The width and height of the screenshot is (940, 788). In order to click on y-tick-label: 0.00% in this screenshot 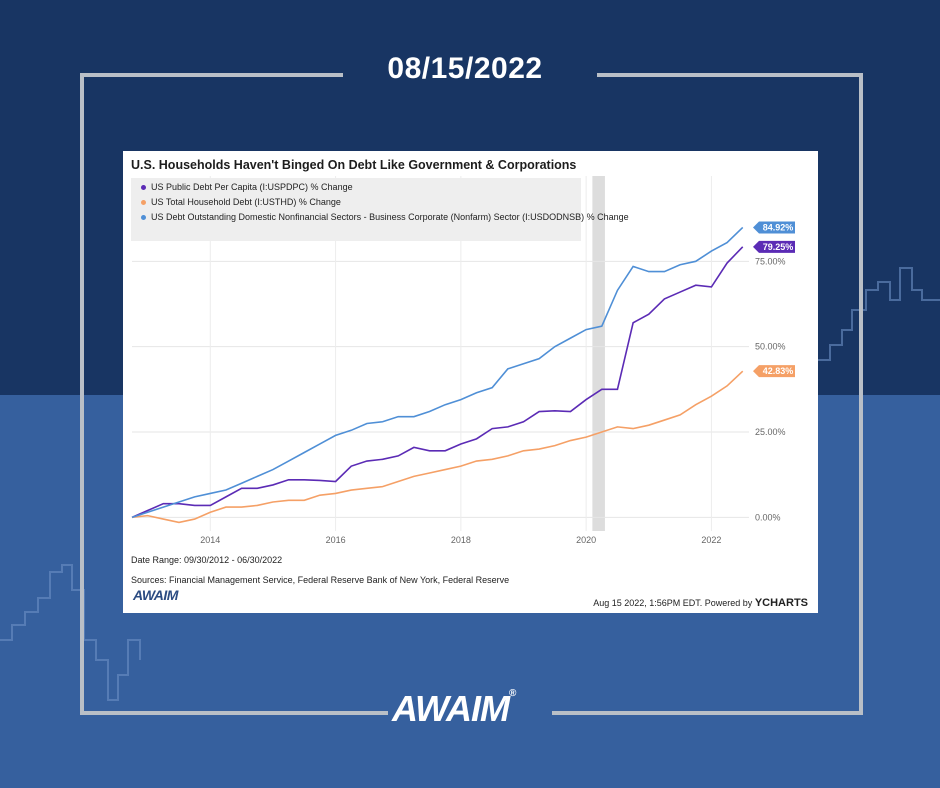, I will do `click(768, 517)`.